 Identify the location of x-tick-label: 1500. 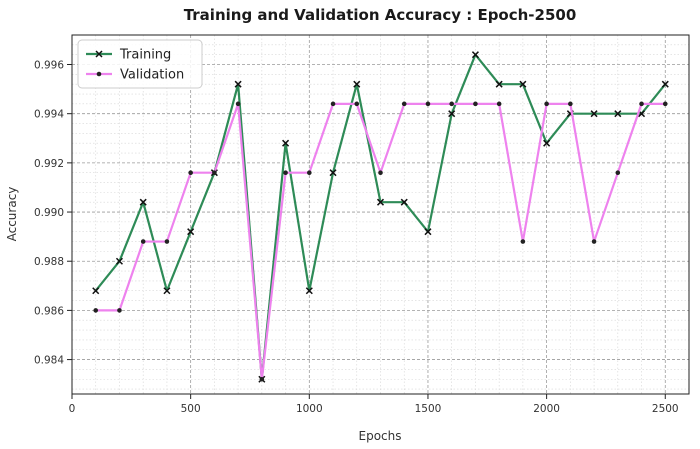
(428, 409).